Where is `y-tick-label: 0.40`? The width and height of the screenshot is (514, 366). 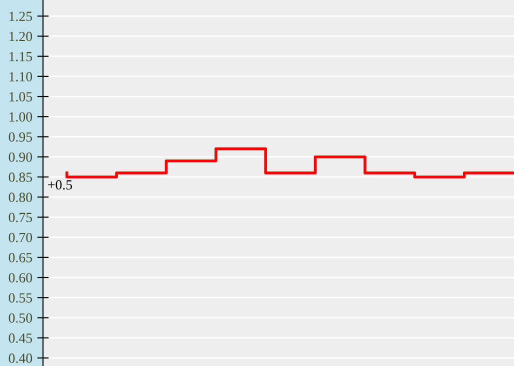 y-tick-label: 0.40 is located at coordinates (20, 358).